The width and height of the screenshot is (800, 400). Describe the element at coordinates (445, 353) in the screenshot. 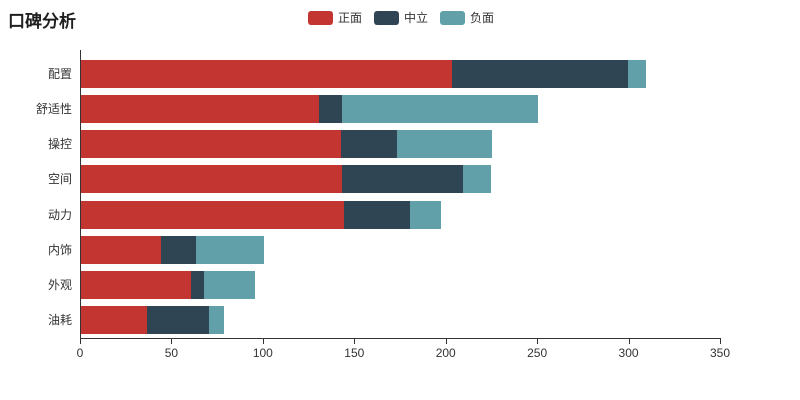

I see `x-axis-tick-label: 200` at that location.